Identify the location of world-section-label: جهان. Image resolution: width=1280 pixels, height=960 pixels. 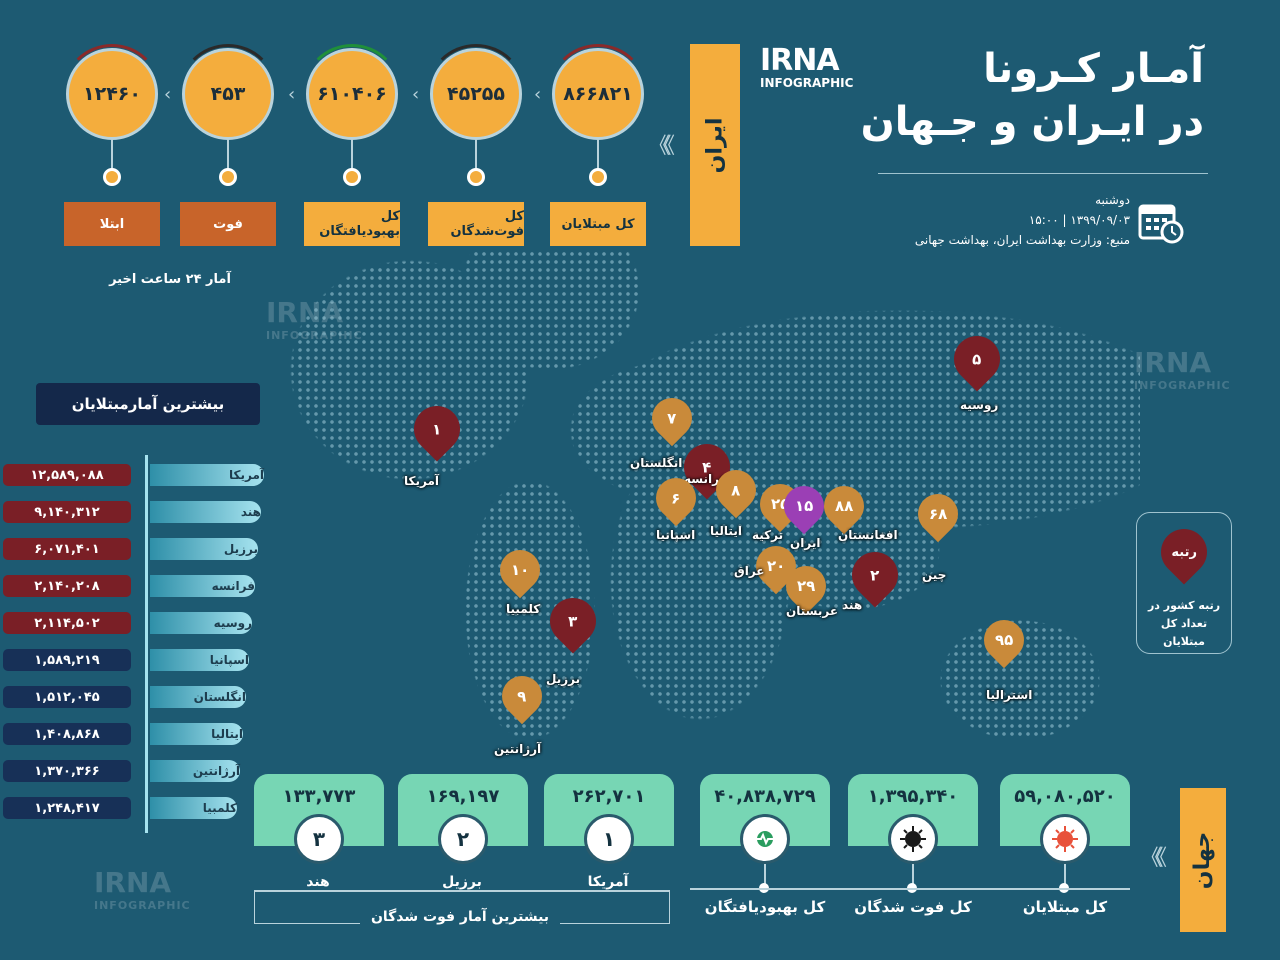
(1203, 860).